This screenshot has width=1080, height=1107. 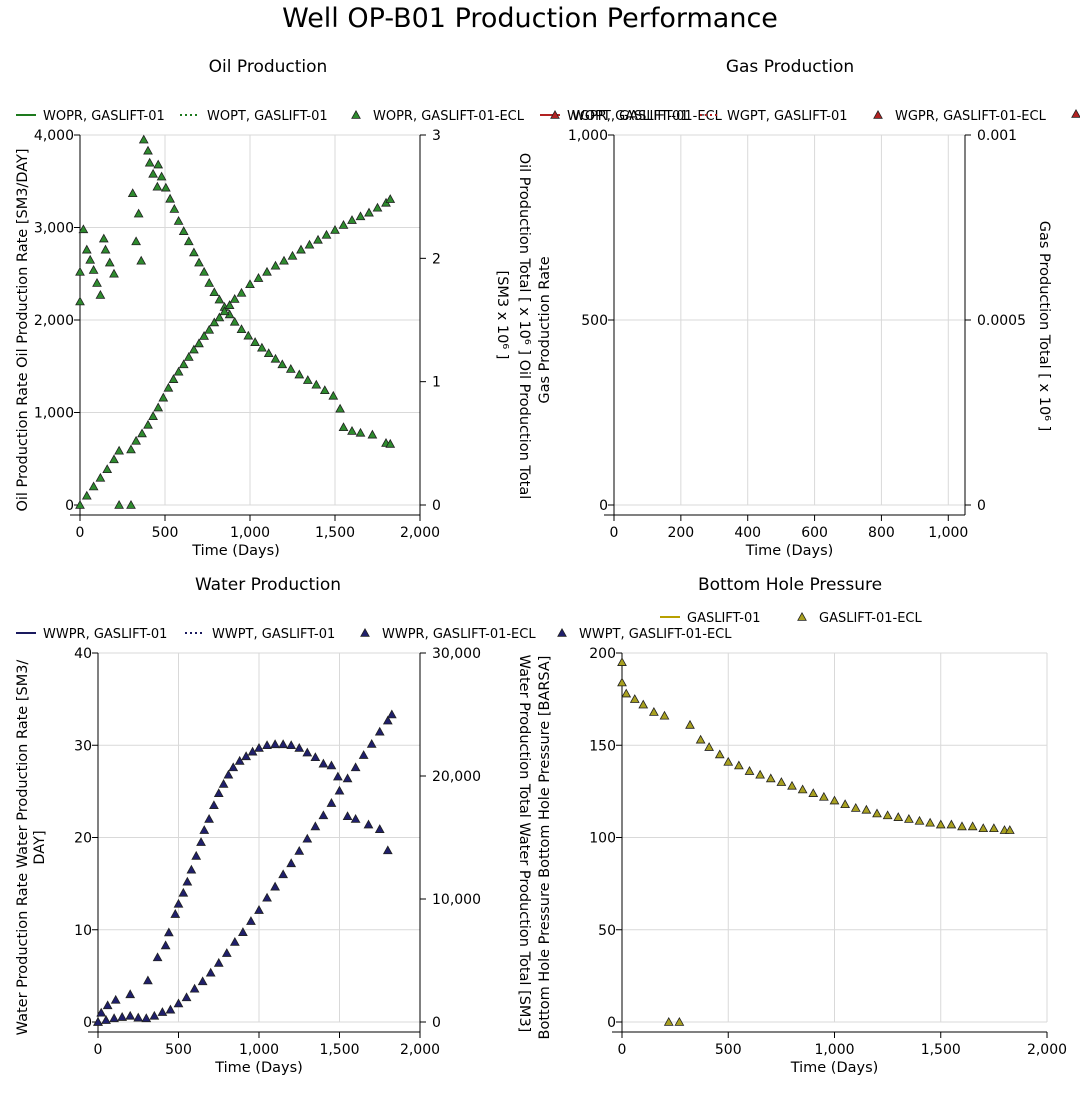 What do you see at coordinates (268, 67) in the screenshot?
I see `oil-chart-title: Oil Production` at bounding box center [268, 67].